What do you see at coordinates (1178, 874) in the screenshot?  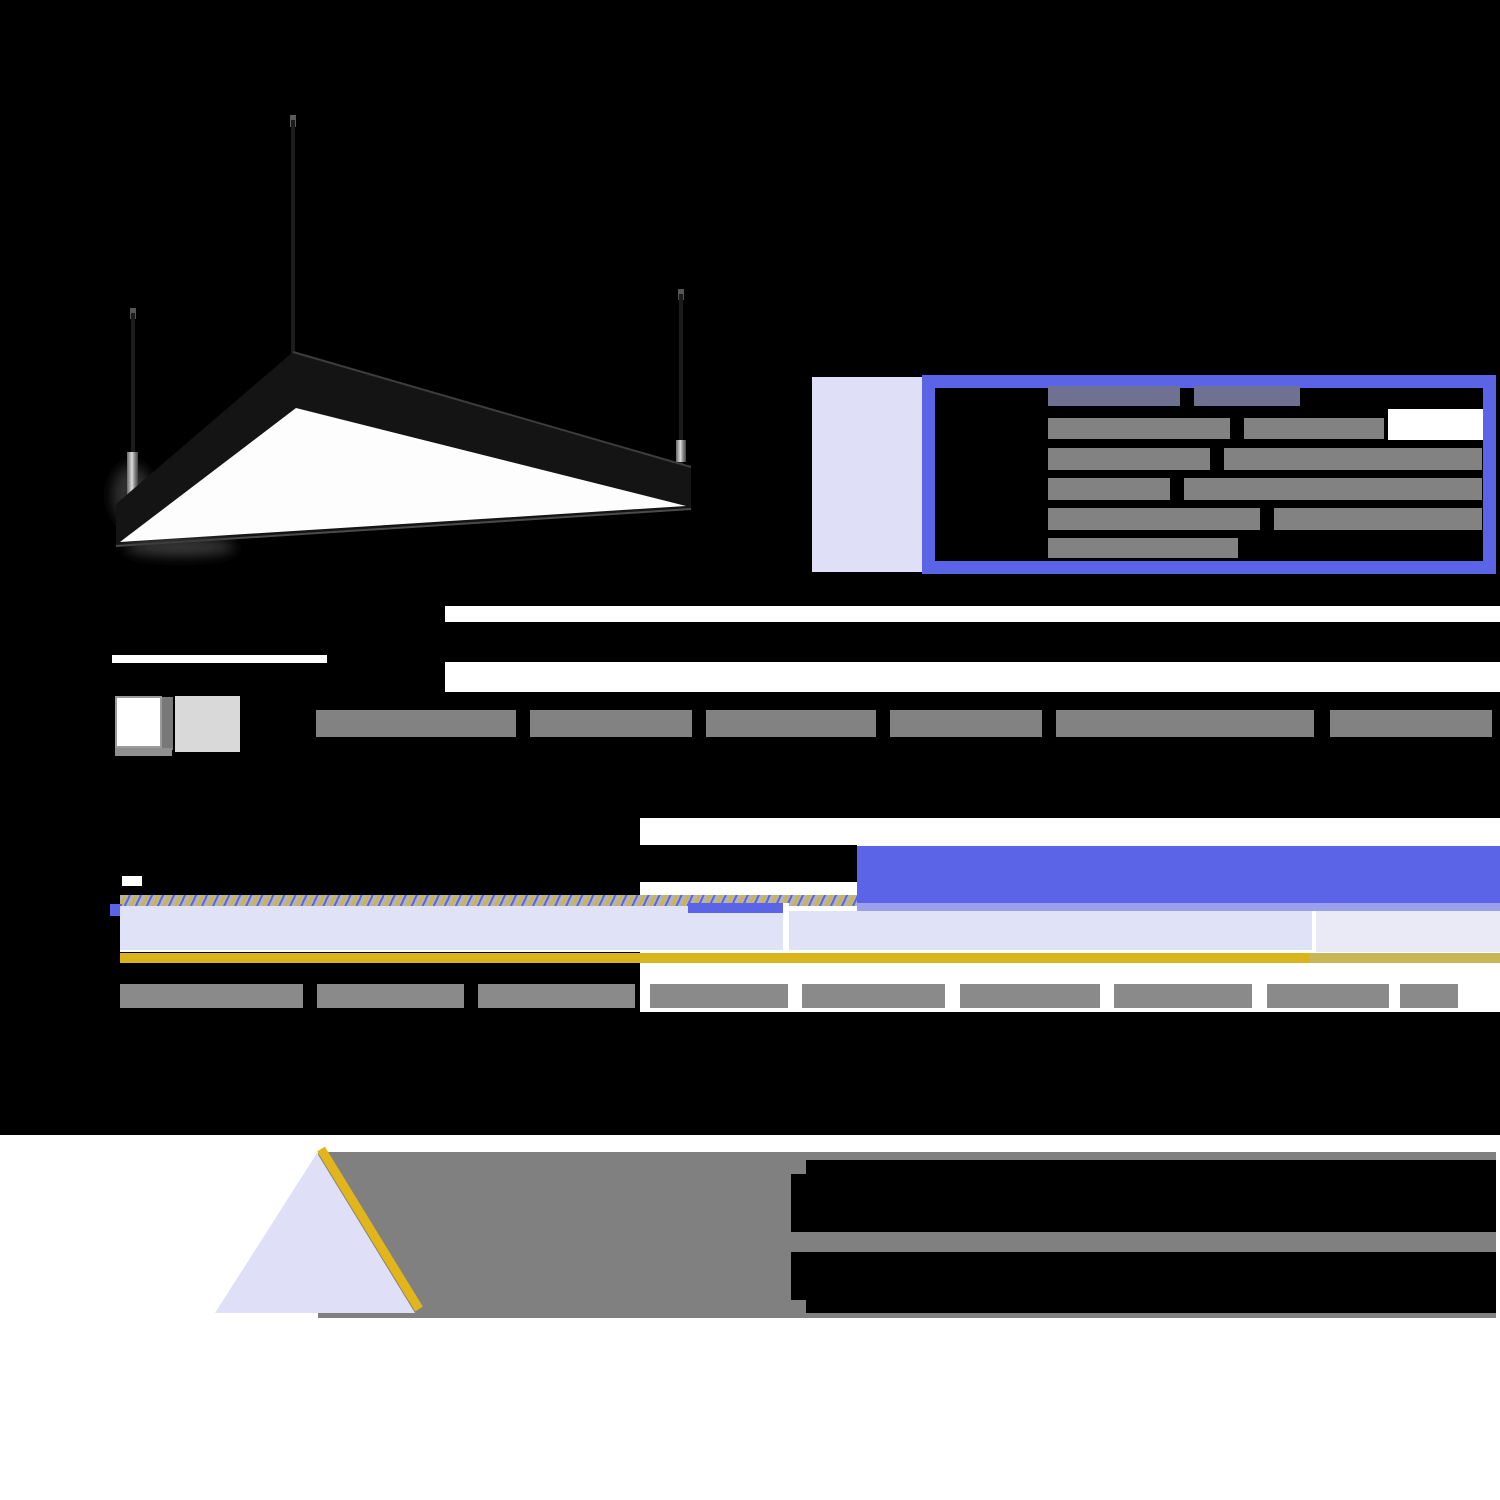 I see `diagram-blue-bar` at bounding box center [1178, 874].